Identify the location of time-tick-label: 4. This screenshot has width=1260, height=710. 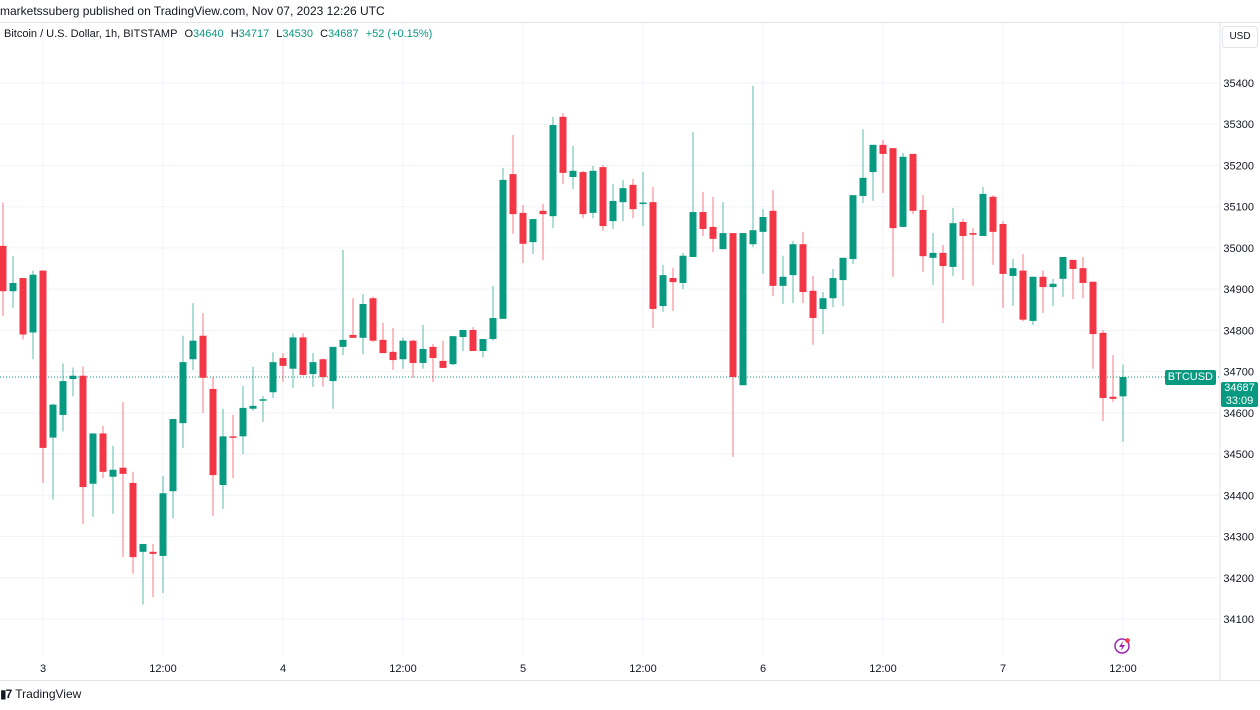
(283, 669).